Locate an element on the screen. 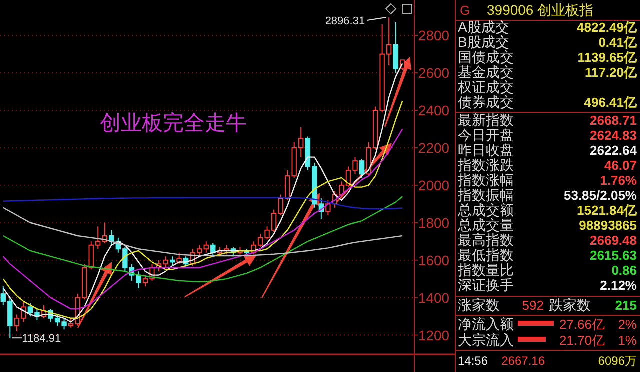  text: 基金成交 is located at coordinates (486, 72).